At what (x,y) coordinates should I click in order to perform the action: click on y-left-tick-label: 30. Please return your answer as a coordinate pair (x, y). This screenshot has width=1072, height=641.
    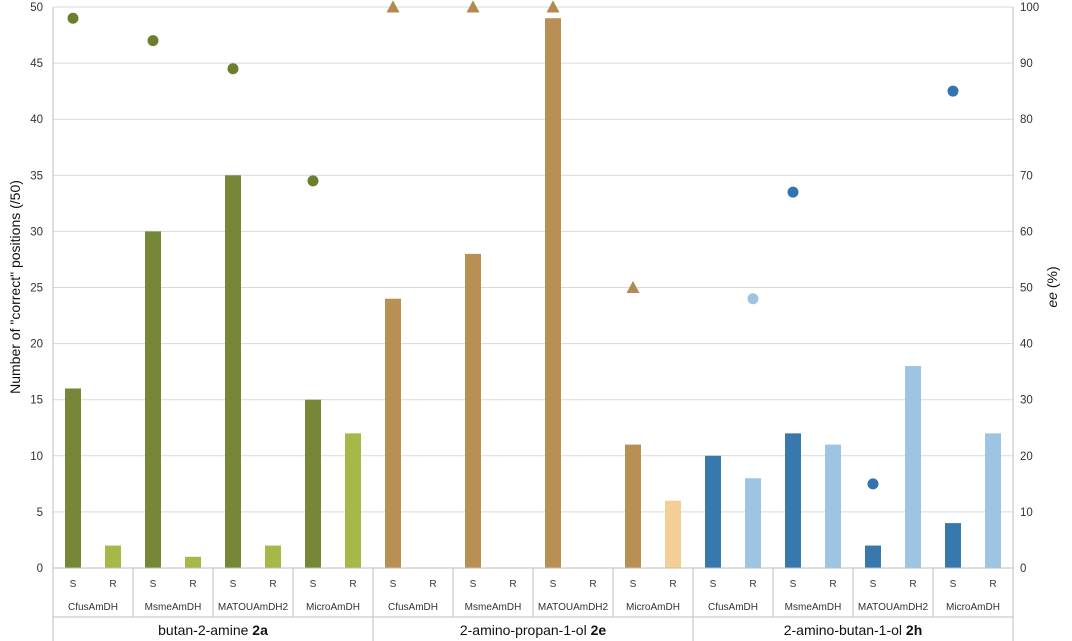
    Looking at the image, I should click on (36, 232).